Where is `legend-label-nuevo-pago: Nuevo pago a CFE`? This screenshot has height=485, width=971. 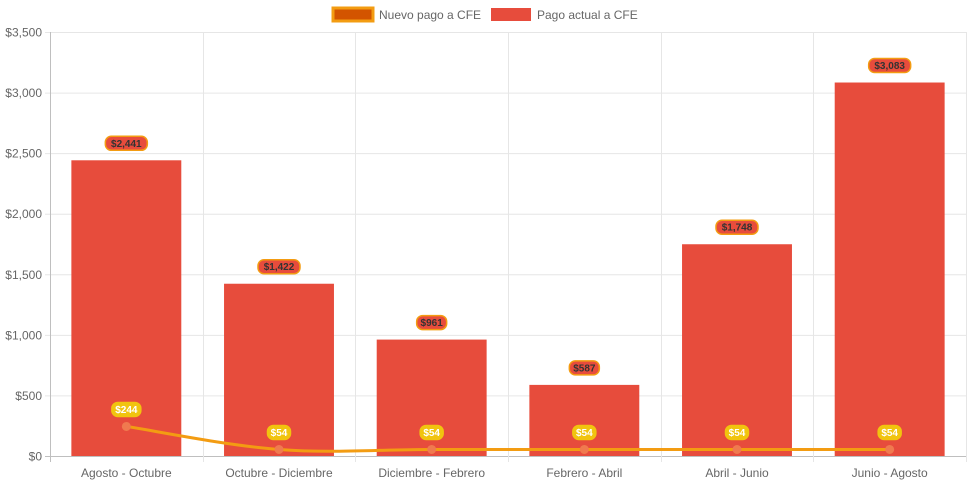
legend-label-nuevo-pago: Nuevo pago a CFE is located at coordinates (430, 15).